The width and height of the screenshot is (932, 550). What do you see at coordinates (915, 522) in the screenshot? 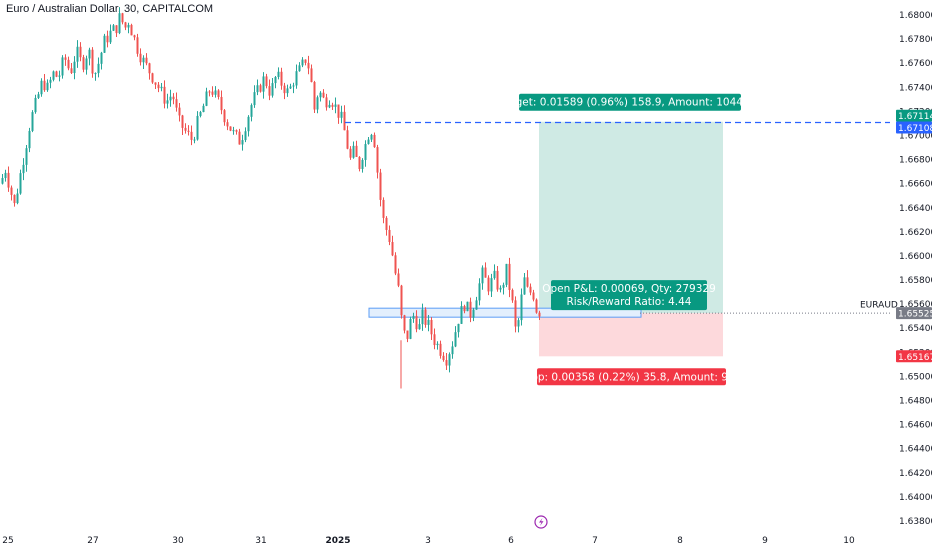
I see `price-tick-label: 1.63800` at bounding box center [915, 522].